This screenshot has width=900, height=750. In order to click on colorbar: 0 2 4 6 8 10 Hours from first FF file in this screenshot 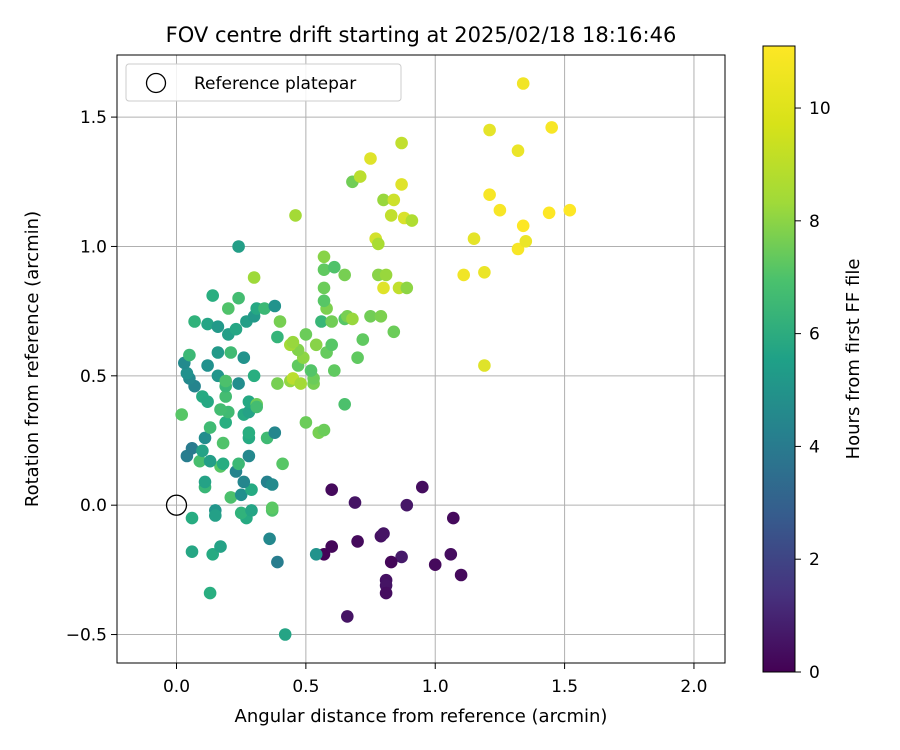, I will do `click(813, 364)`.